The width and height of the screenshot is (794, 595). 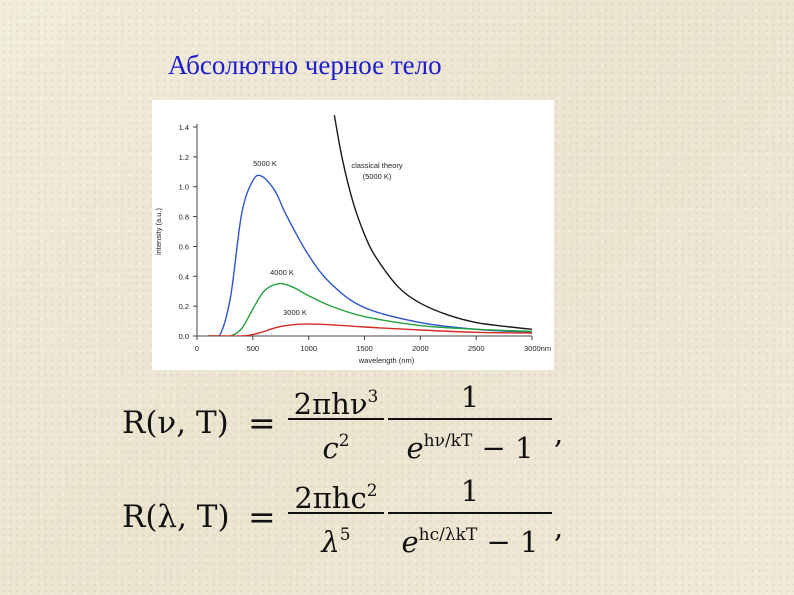 I want to click on y-tick-label: 0.0, so click(x=184, y=336).